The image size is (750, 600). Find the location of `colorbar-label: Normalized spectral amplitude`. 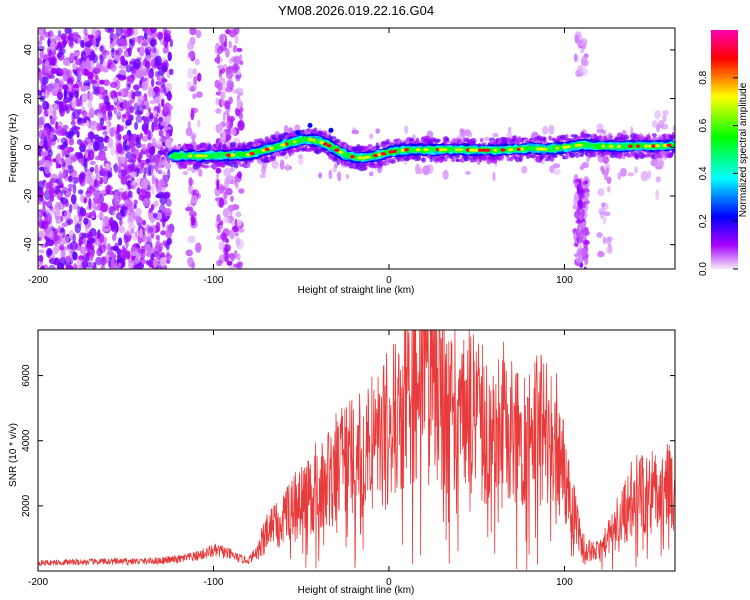

colorbar-label: Normalized spectral amplitude is located at coordinates (743, 149).